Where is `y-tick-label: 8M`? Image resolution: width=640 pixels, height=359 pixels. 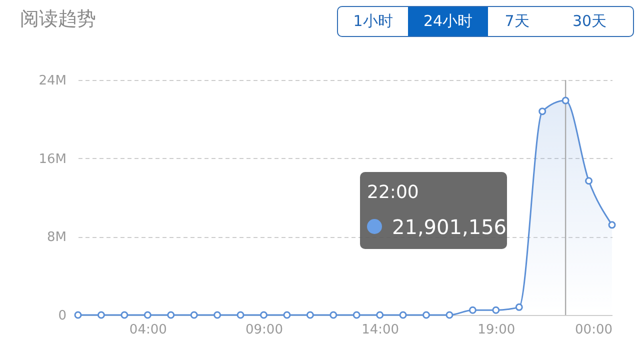 y-tick-label: 8M is located at coordinates (56, 238).